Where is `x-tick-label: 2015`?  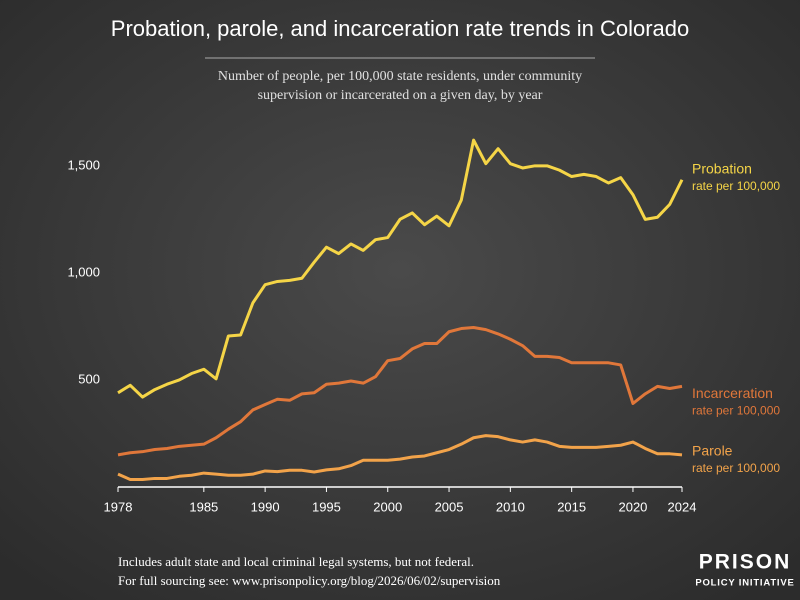 x-tick-label: 2015 is located at coordinates (571, 506).